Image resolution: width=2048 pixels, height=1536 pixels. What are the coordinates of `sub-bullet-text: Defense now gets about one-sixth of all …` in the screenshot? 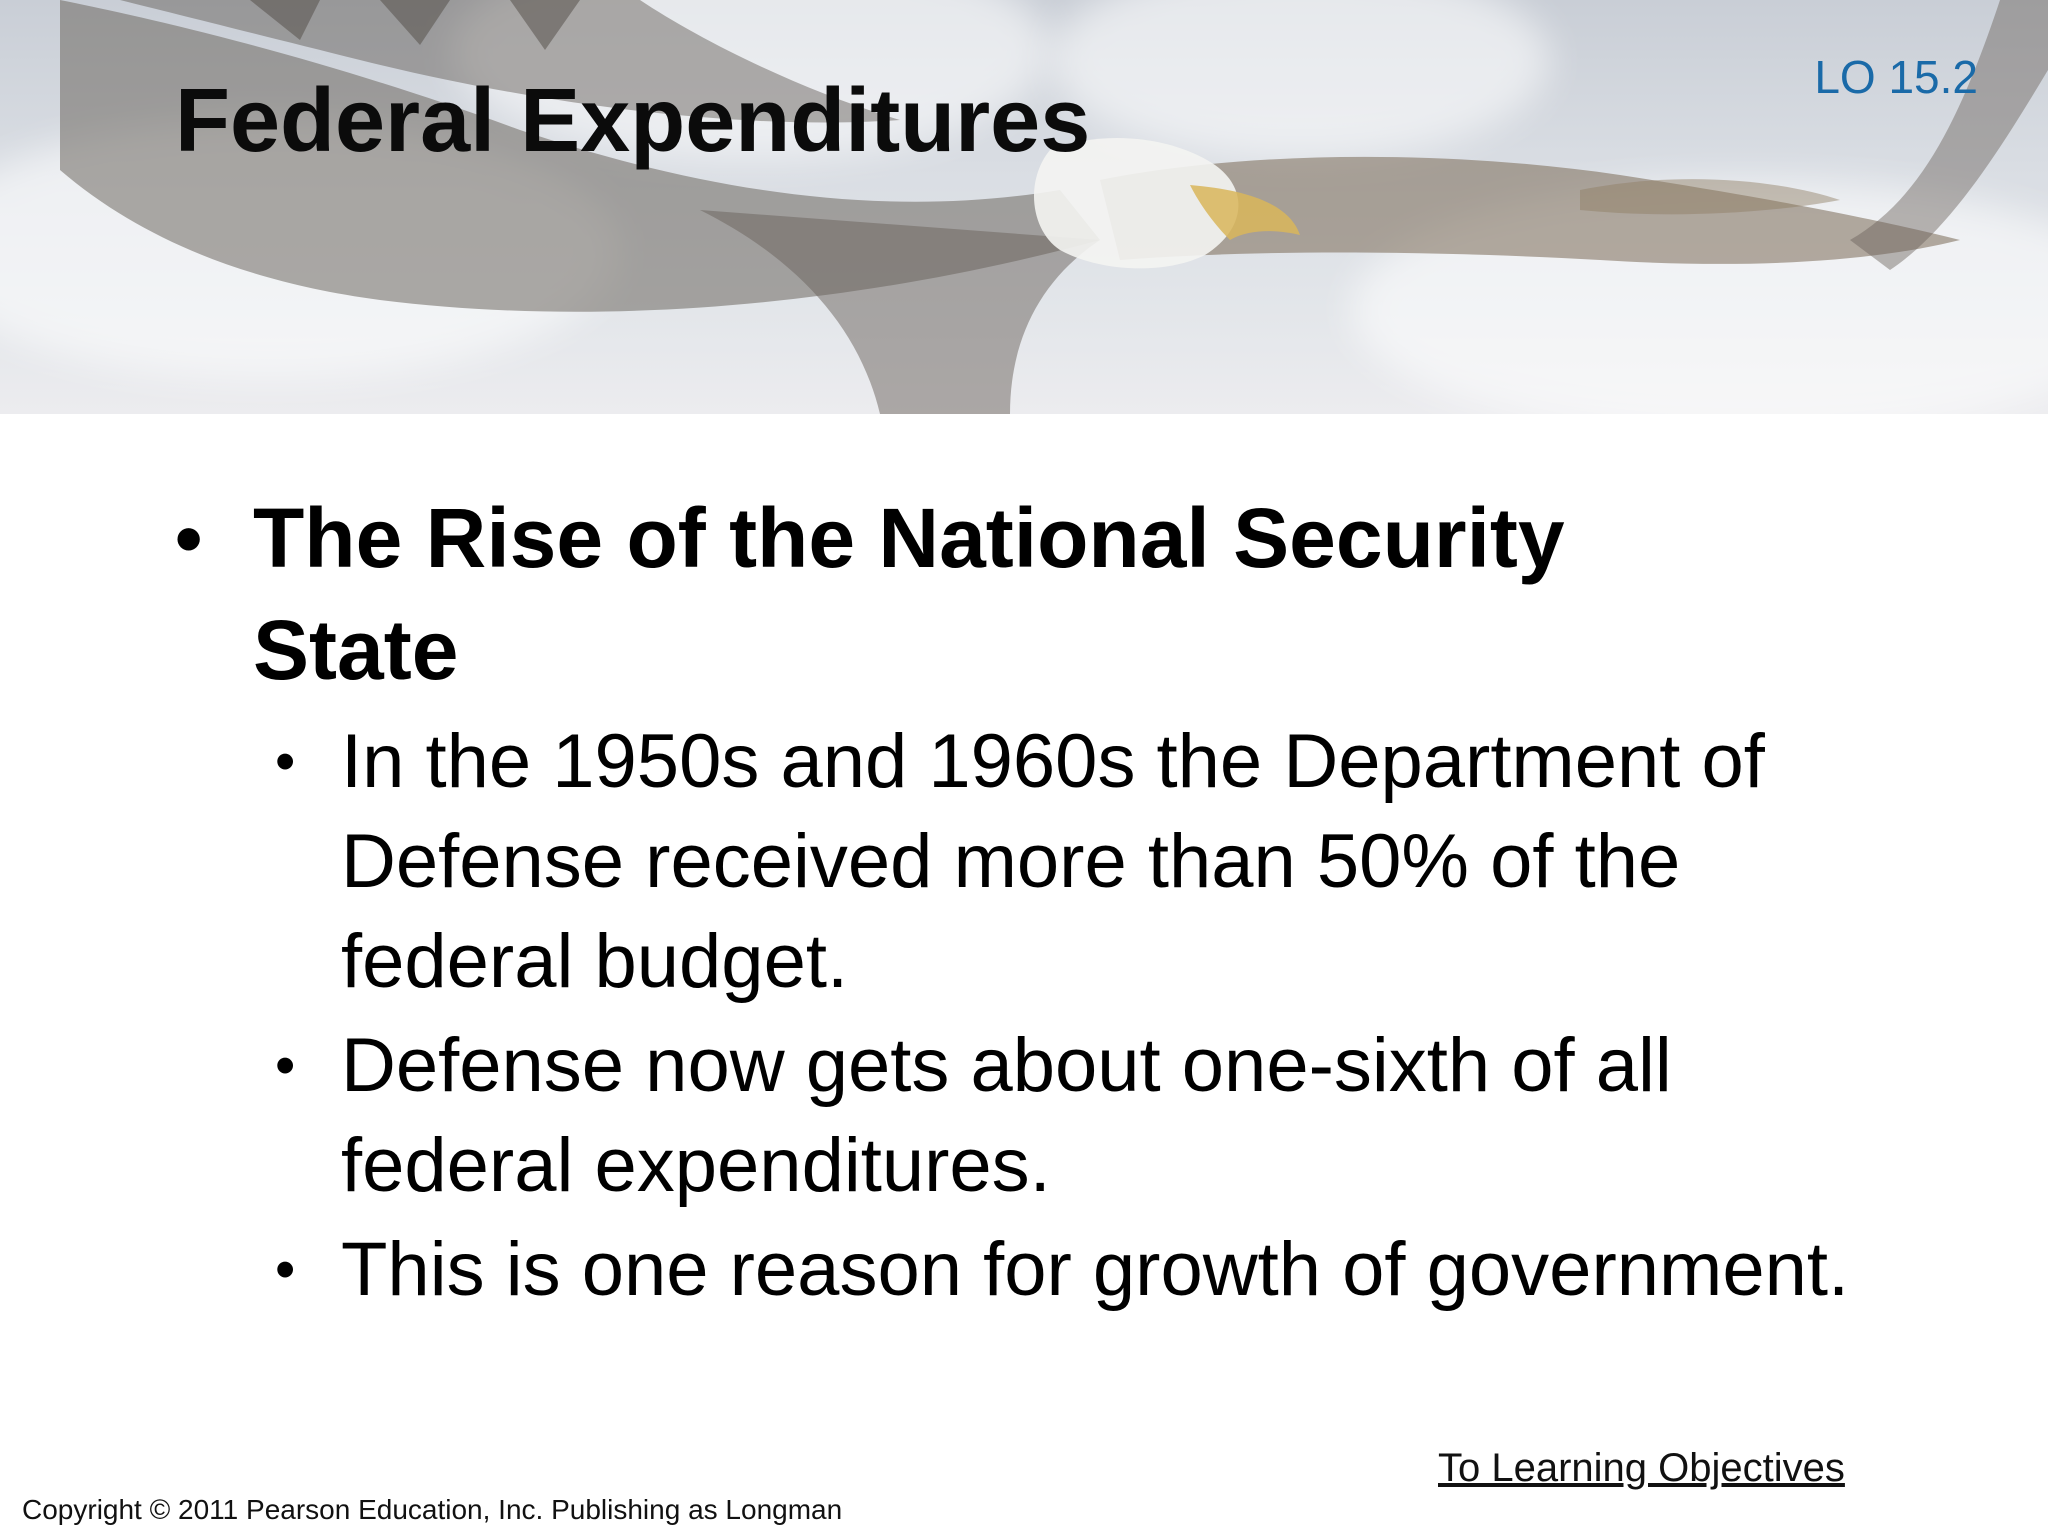 It's located at (1006, 1115).